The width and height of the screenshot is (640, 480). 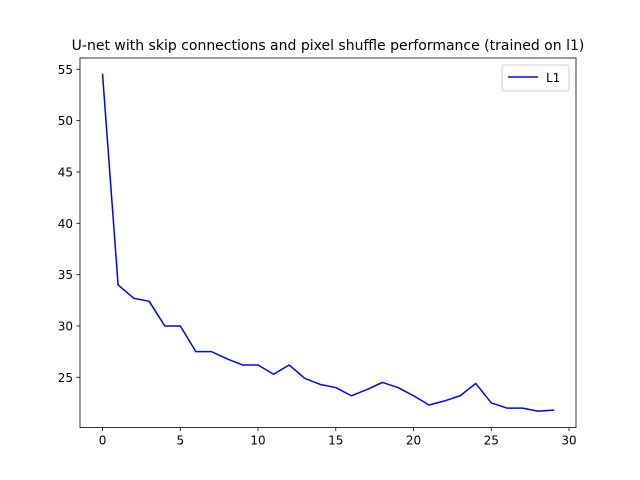 What do you see at coordinates (553, 78) in the screenshot?
I see `legend-label-l1: L1` at bounding box center [553, 78].